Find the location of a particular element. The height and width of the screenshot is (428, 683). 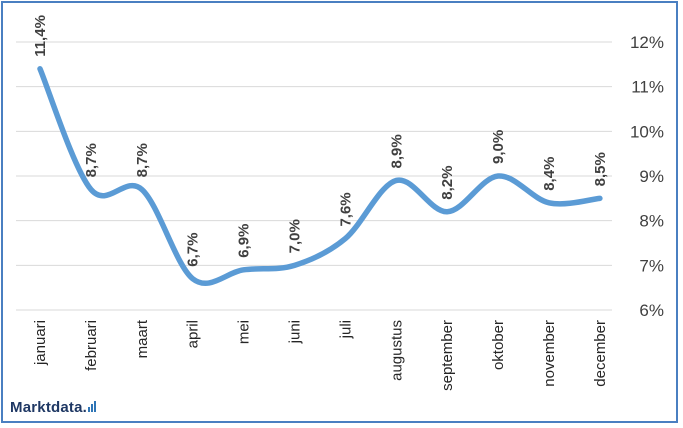

x-tick-label: maart is located at coordinates (142, 338).